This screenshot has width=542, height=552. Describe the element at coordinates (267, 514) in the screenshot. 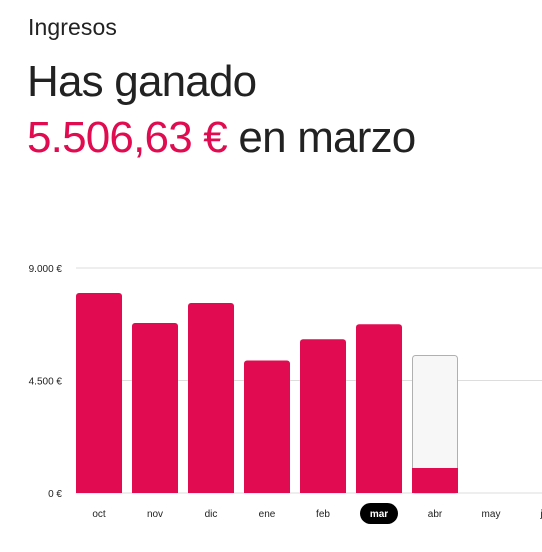

I see `x-tick-label-ene: ene` at that location.